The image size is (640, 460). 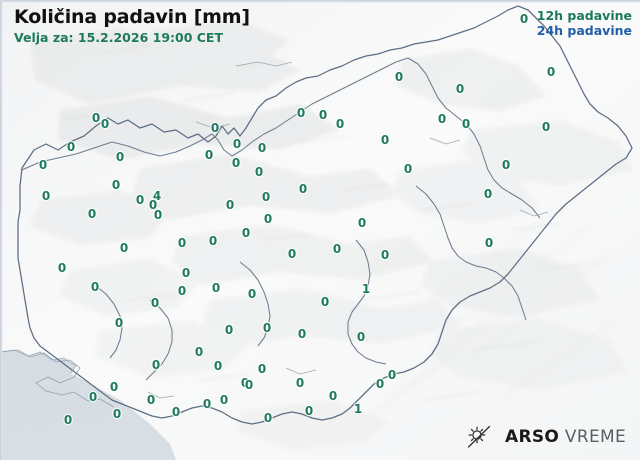 What do you see at coordinates (532, 437) in the screenshot?
I see `logo-arso-text: ARSO` at bounding box center [532, 437].